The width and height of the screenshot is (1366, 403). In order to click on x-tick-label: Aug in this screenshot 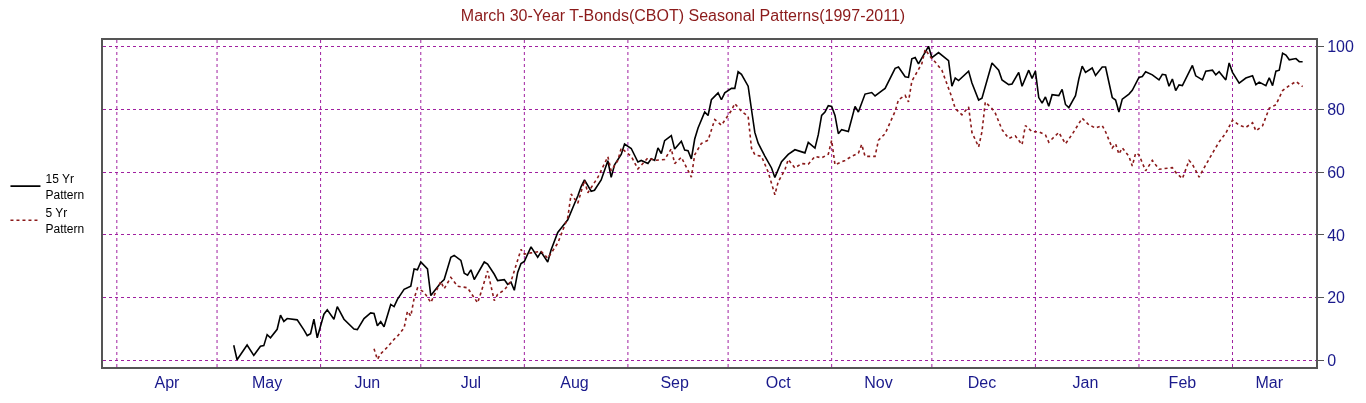, I will do `click(574, 383)`.